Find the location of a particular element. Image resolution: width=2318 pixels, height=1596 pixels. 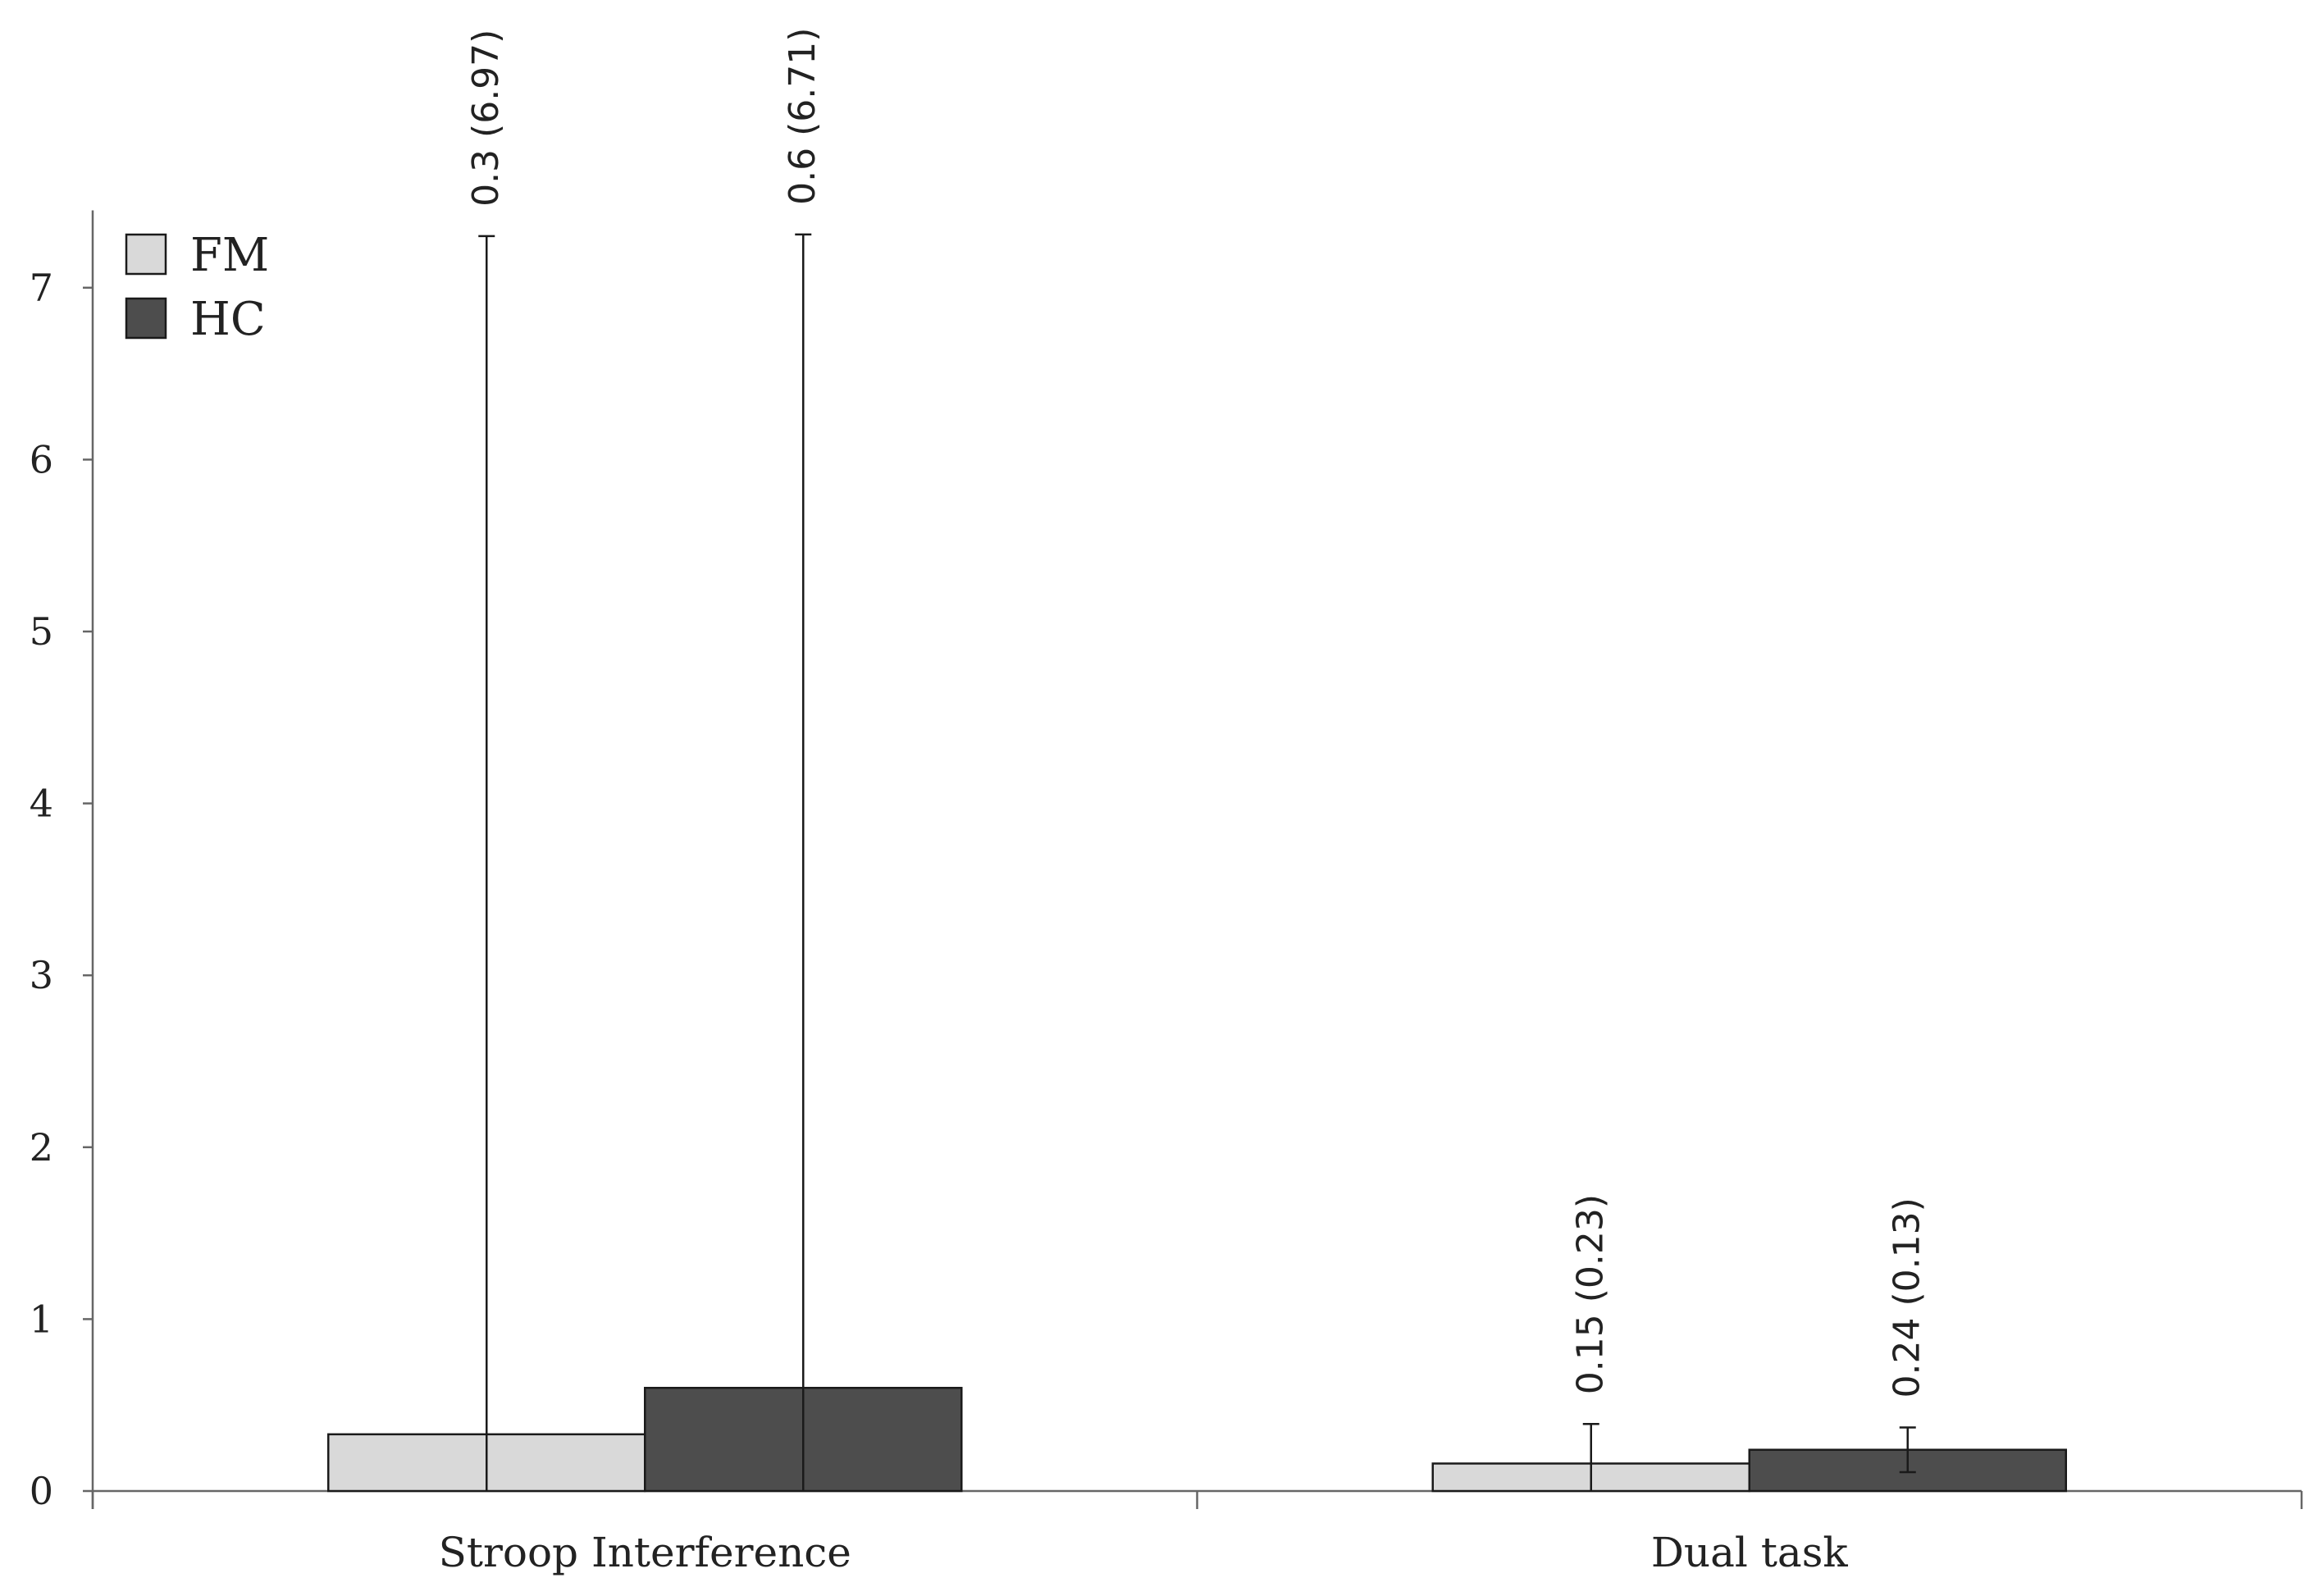

y-tick-label: 7 is located at coordinates (41, 288).